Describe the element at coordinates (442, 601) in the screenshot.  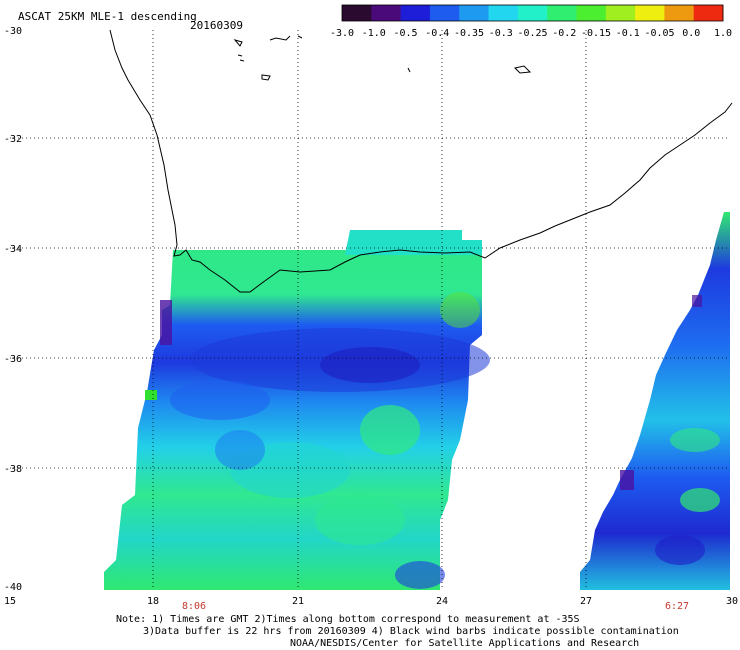
I see `lon-label: 24` at that location.